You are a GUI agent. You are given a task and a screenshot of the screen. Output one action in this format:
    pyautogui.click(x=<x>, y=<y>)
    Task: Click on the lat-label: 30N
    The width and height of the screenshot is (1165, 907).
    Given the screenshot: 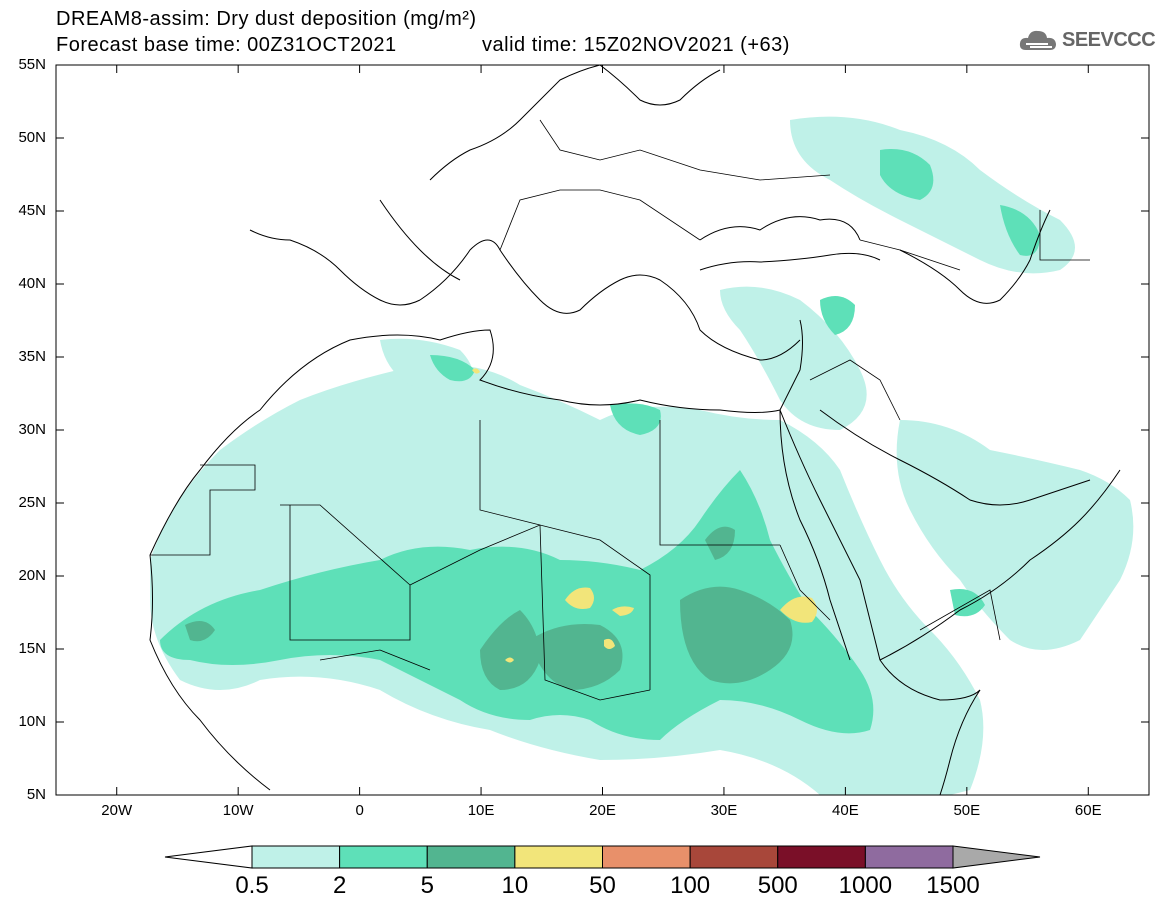 What is the action you would take?
    pyautogui.click(x=32, y=429)
    